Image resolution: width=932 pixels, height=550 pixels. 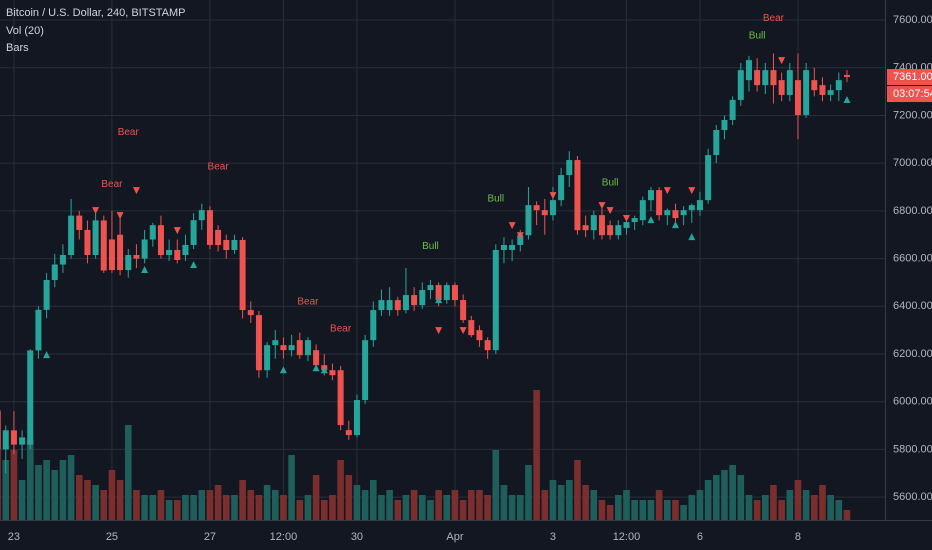 I want to click on x-tick-label: 8, so click(x=798, y=537).